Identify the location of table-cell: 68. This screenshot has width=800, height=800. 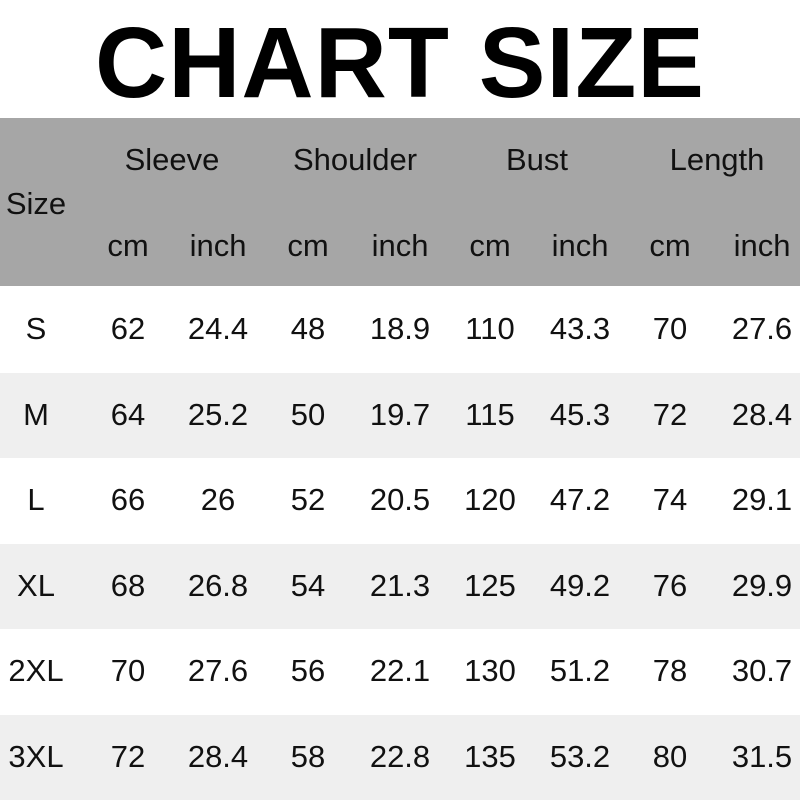
(128, 585).